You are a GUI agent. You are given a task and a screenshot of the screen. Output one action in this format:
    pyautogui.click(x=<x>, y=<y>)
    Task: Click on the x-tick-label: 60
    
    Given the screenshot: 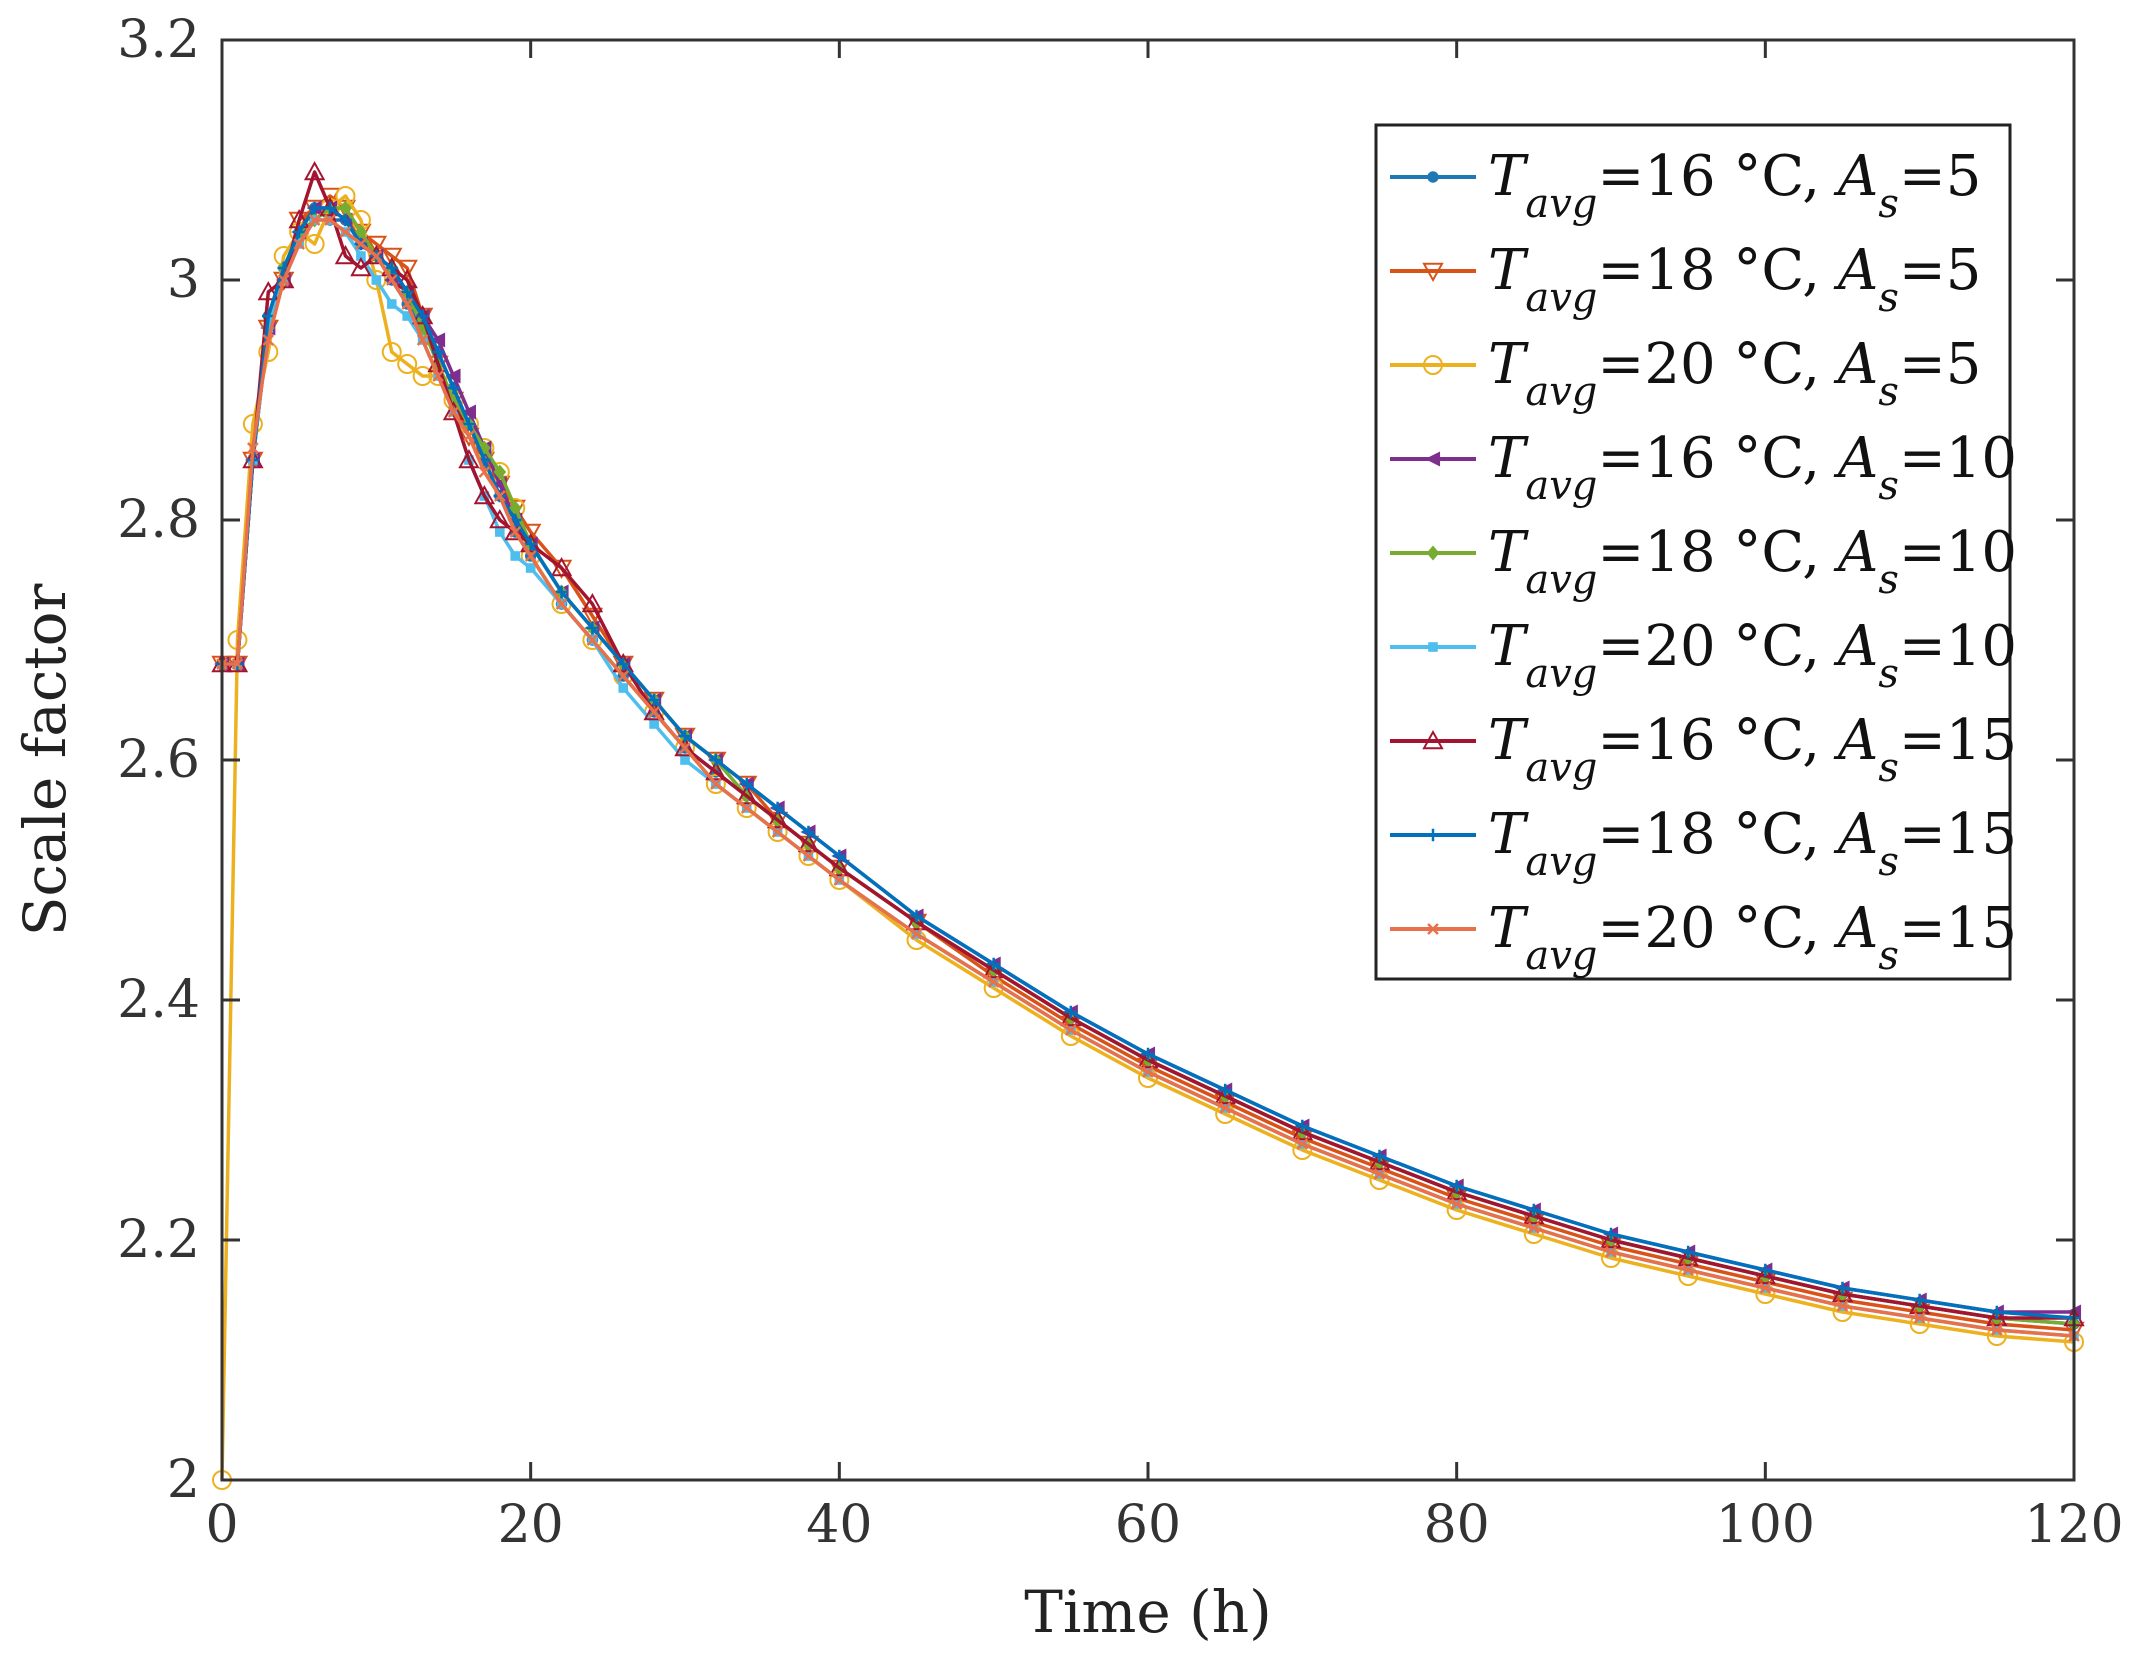 What is the action you would take?
    pyautogui.click(x=1148, y=1525)
    